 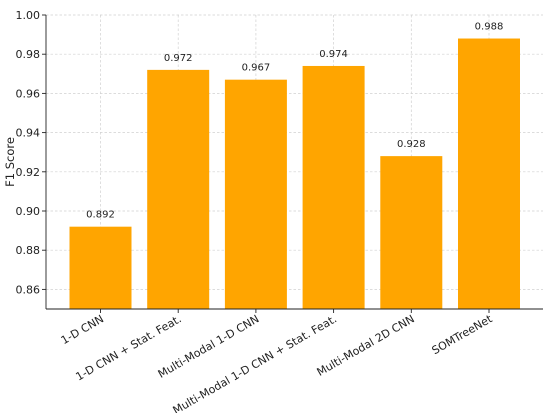 I want to click on y-tick-label: 0.94, so click(x=28, y=133).